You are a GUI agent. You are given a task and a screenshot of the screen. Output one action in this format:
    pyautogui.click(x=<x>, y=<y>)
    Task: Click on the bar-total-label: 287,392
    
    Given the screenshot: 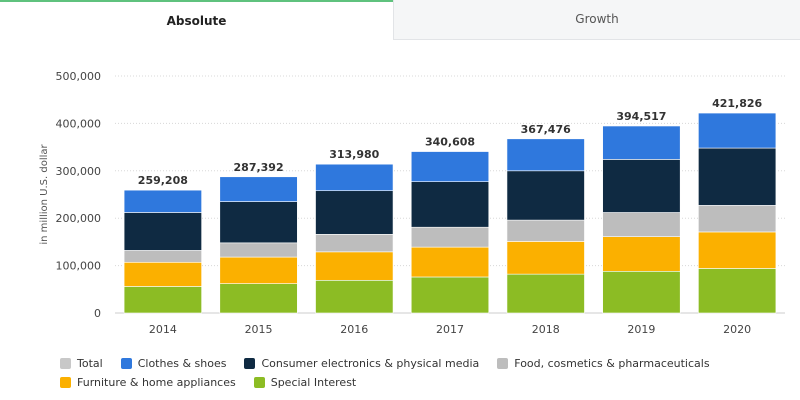 What is the action you would take?
    pyautogui.click(x=259, y=167)
    